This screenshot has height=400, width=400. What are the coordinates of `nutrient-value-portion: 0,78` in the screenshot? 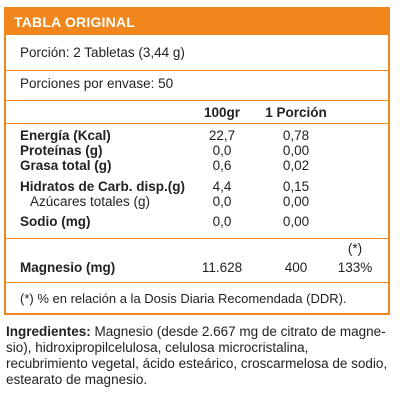 It's located at (296, 135).